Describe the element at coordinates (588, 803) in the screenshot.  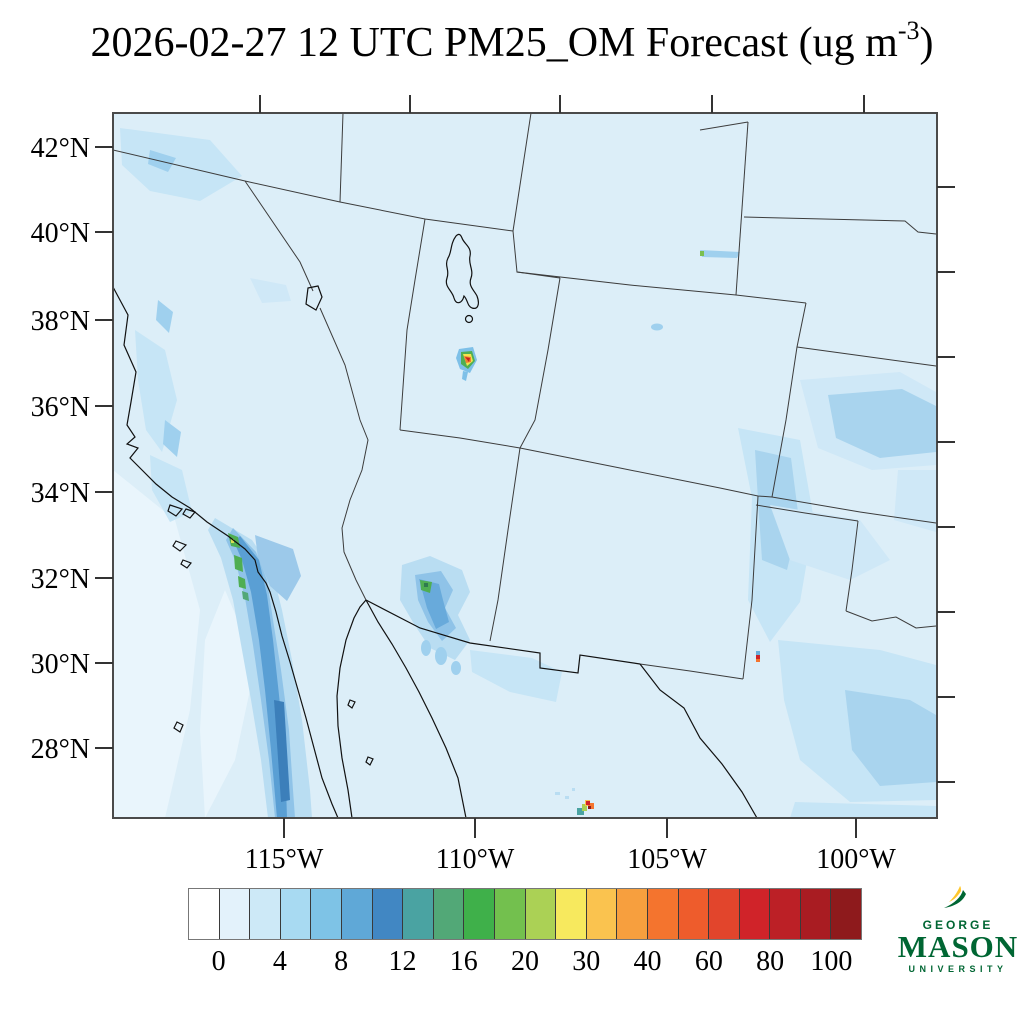
I see `mx-hotspot-red` at that location.